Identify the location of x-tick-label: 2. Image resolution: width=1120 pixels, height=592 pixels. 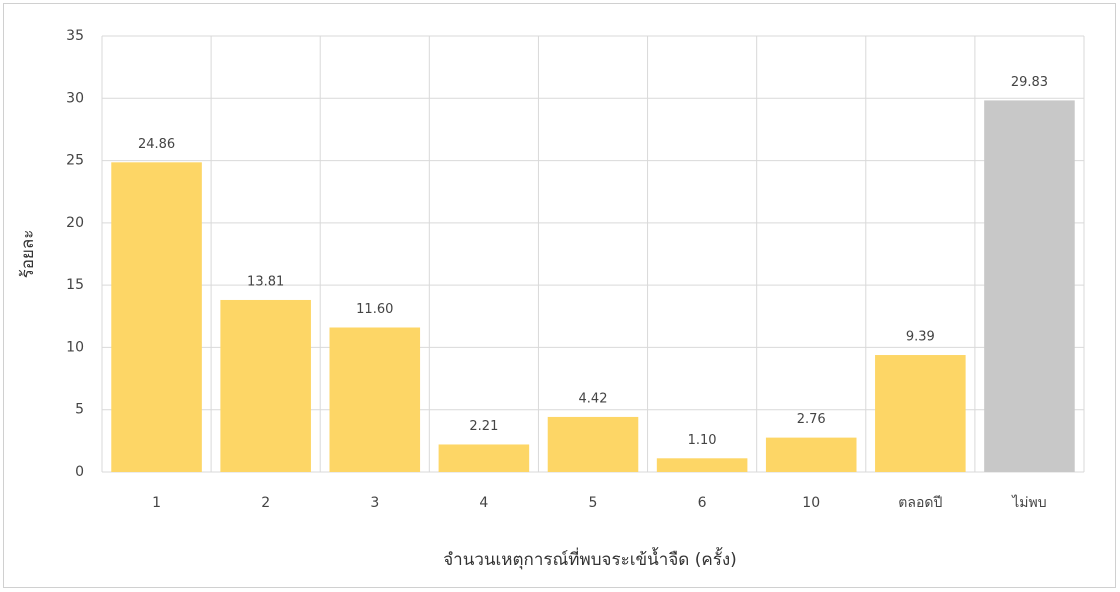
(265, 503).